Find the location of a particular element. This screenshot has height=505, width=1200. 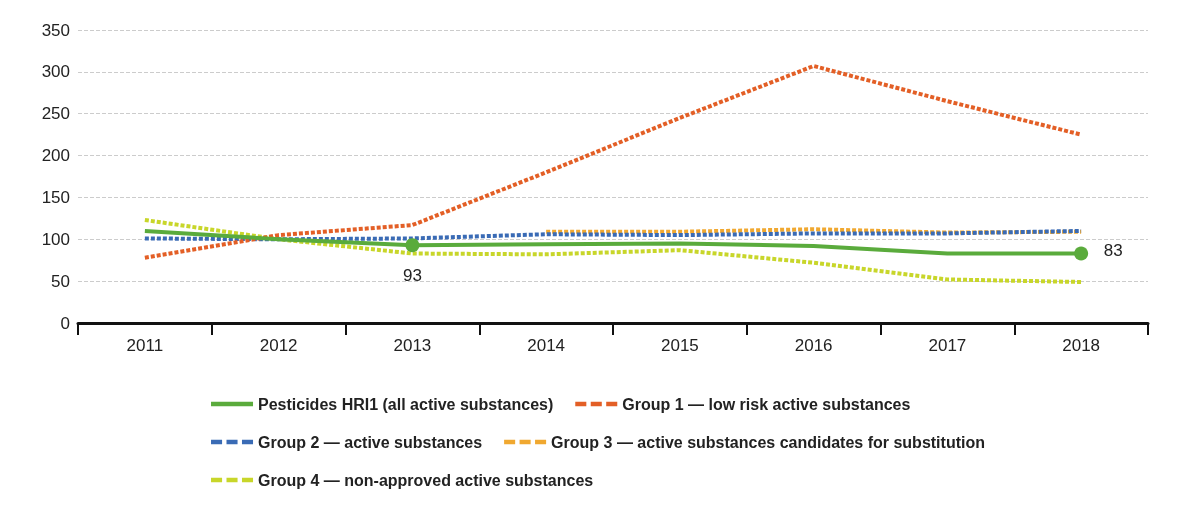

line-series is located at coordinates (613, 251).